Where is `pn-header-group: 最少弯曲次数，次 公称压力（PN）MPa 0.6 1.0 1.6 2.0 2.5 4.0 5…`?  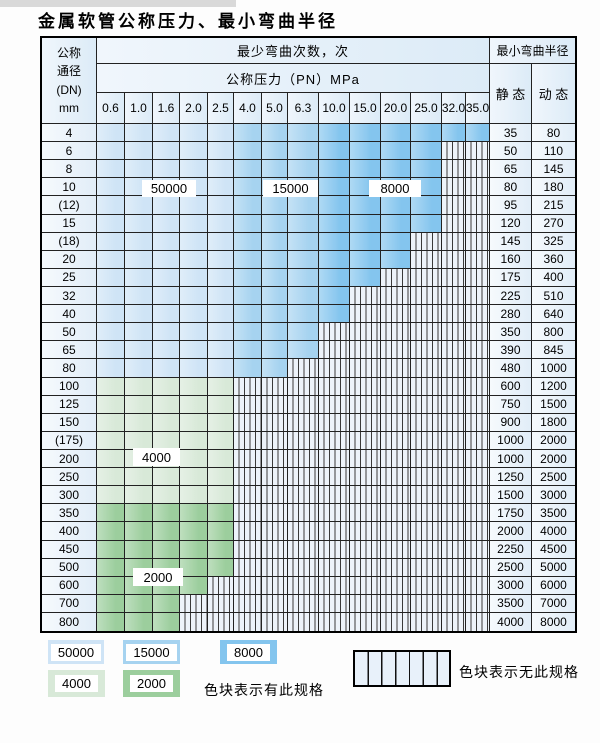 pn-header-group: 最少弯曲次数，次 公称压力（PN）MPa 0.6 1.0 1.6 2.0 2.5 4.0 5… is located at coordinates (293, 81).